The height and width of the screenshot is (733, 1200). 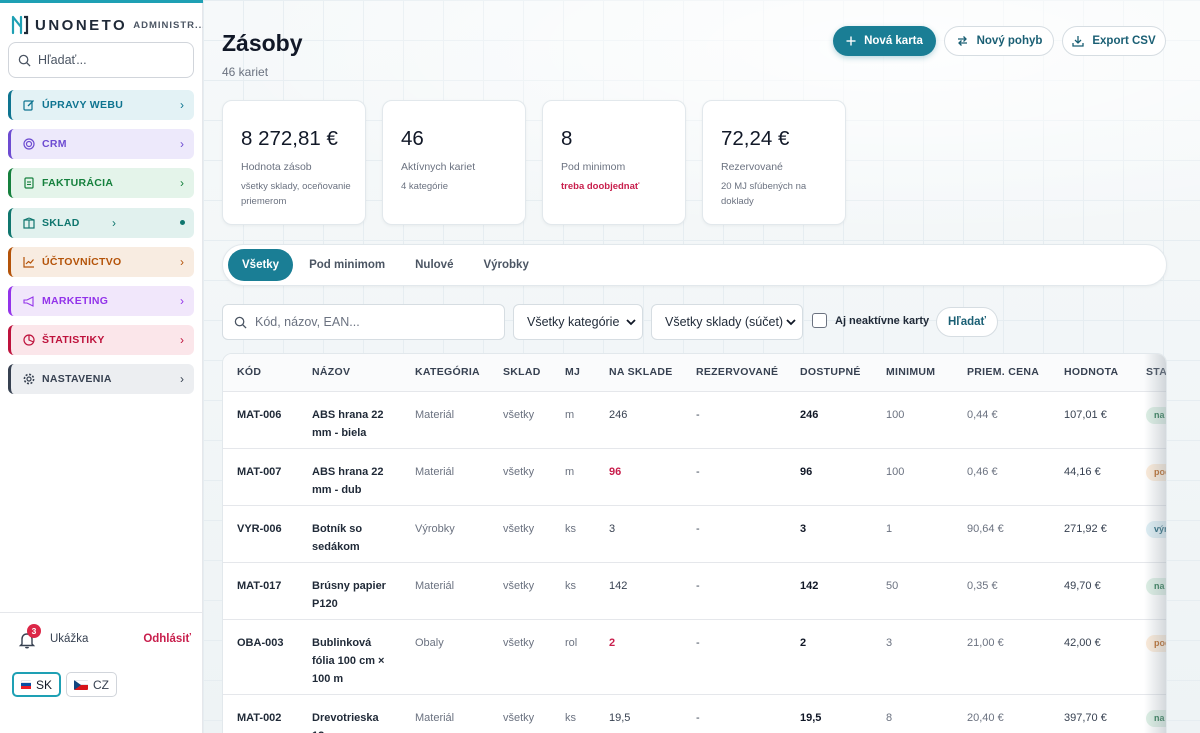 What do you see at coordinates (829, 713) in the screenshot?
I see `item-available: 19,5` at bounding box center [829, 713].